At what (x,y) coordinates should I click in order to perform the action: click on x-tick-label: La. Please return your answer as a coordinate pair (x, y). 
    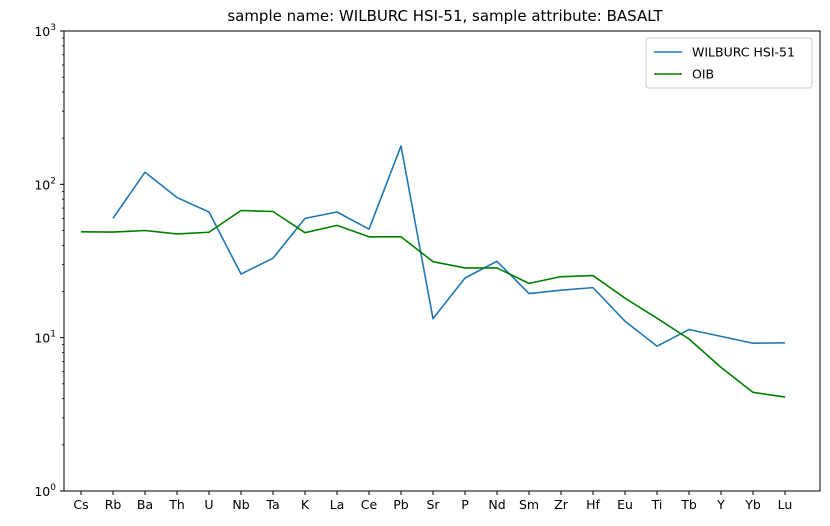
    Looking at the image, I should click on (337, 504).